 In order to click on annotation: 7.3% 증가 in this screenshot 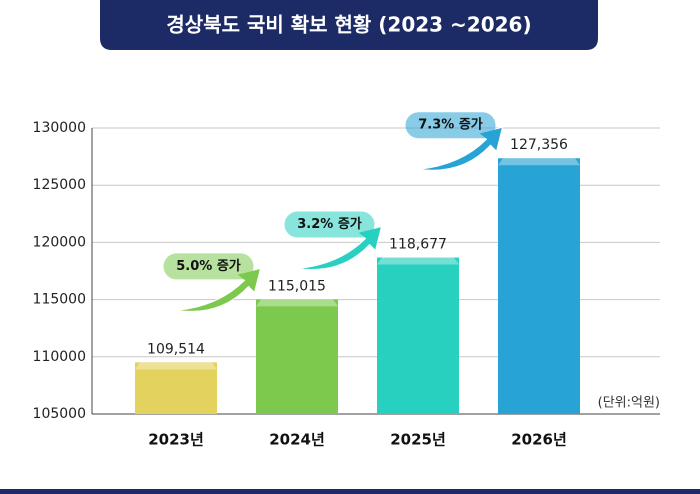, I will do `click(450, 125)`.